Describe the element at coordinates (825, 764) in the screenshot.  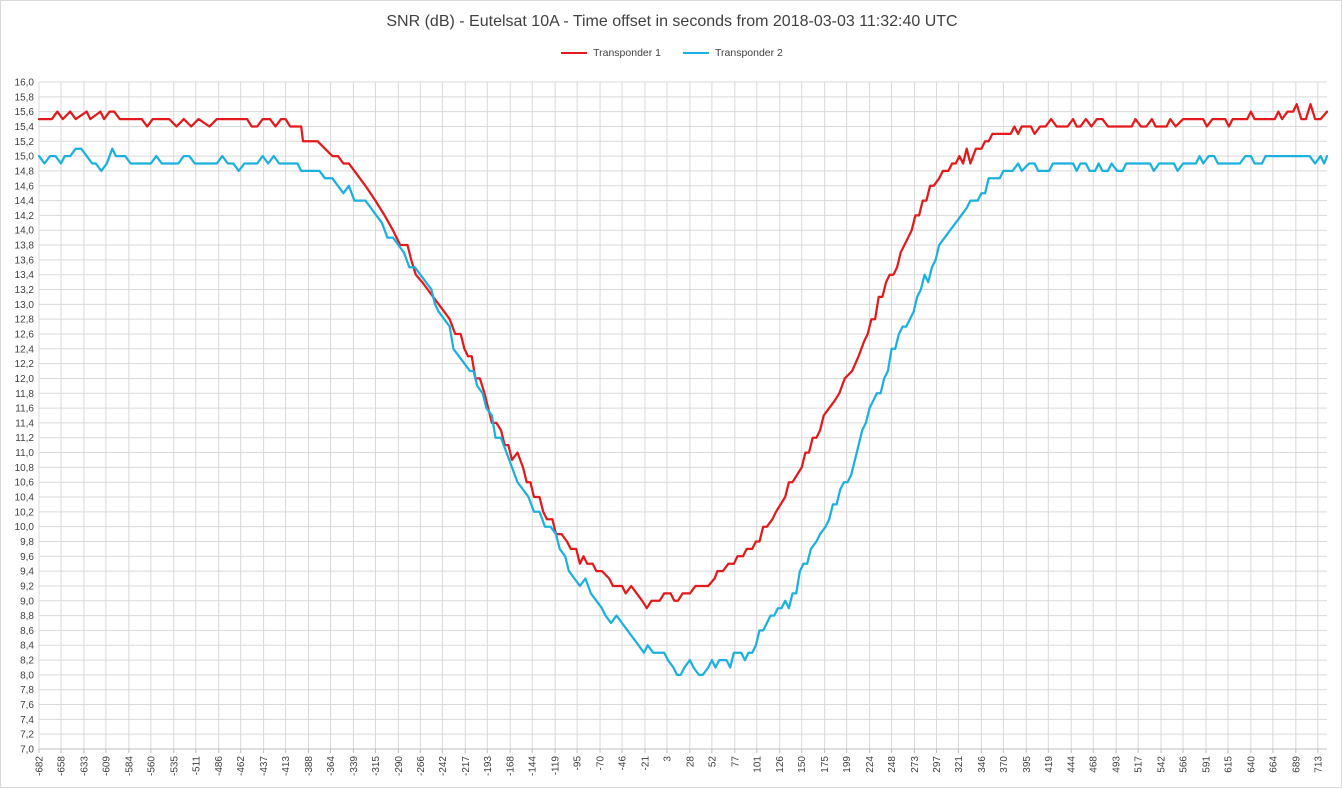
I see `x-tick-label: 175` at that location.